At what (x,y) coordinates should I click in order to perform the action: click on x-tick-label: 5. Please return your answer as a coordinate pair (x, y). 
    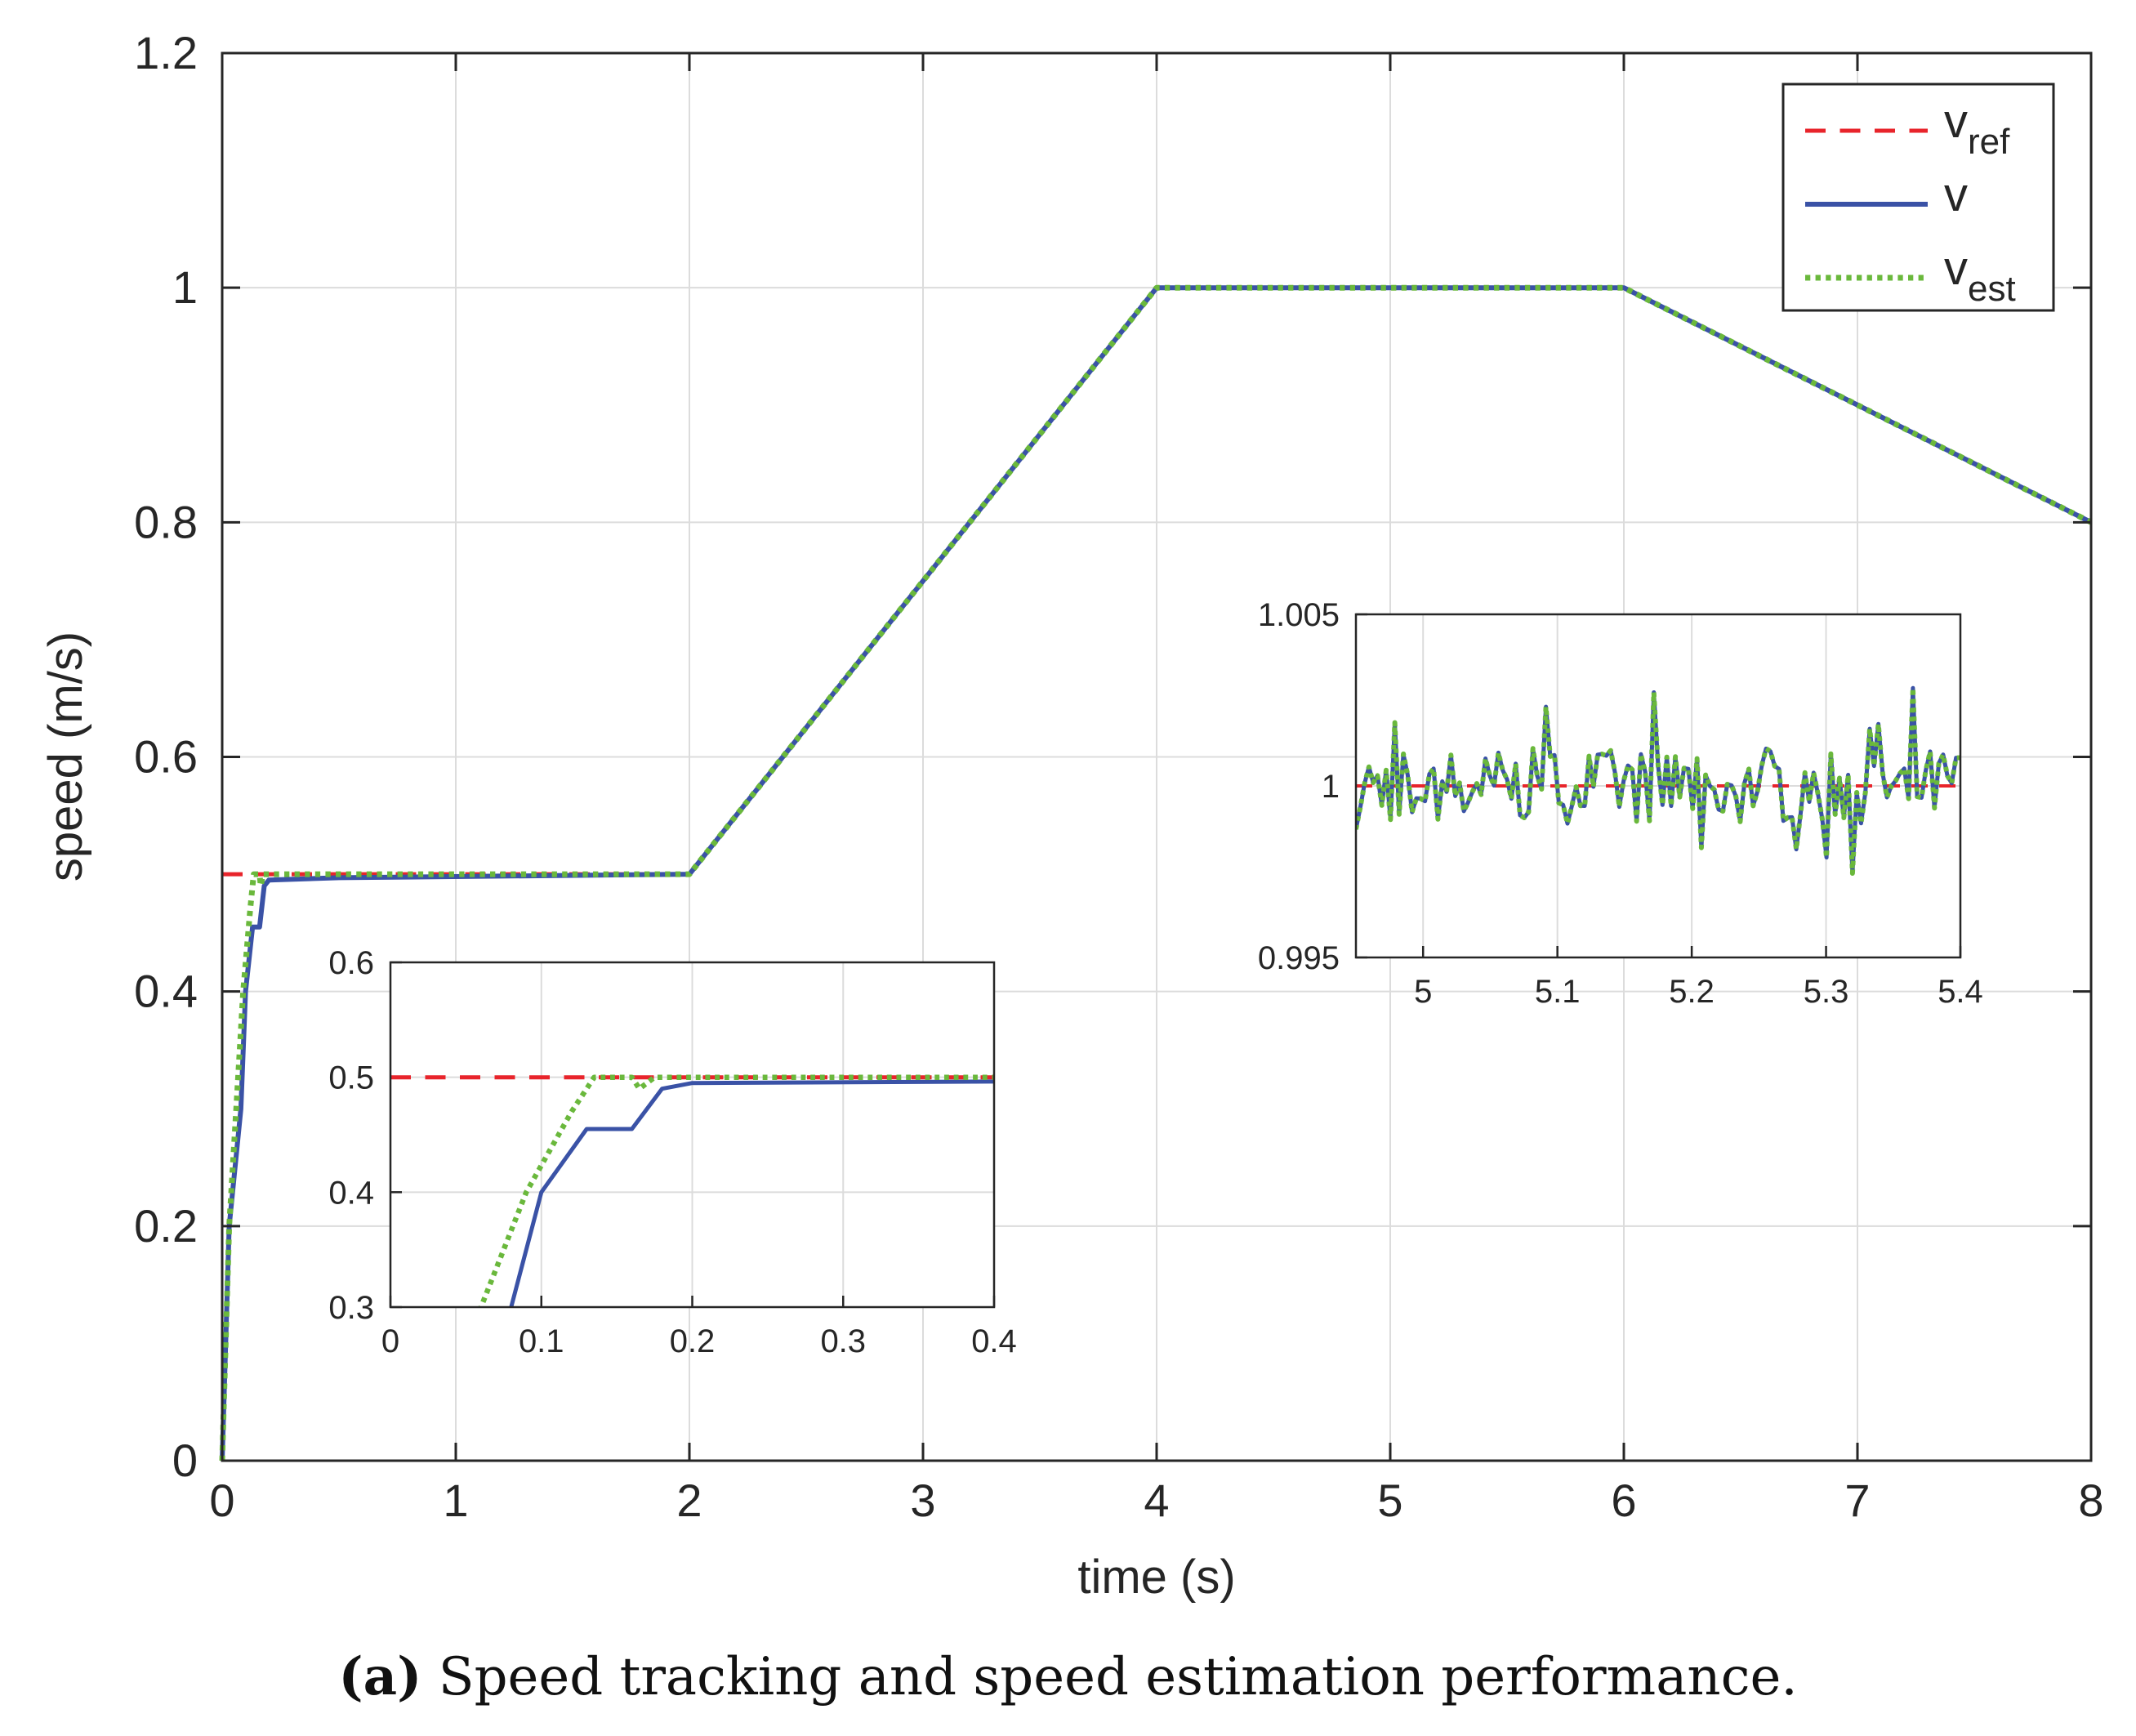
    Looking at the image, I should click on (1389, 1501).